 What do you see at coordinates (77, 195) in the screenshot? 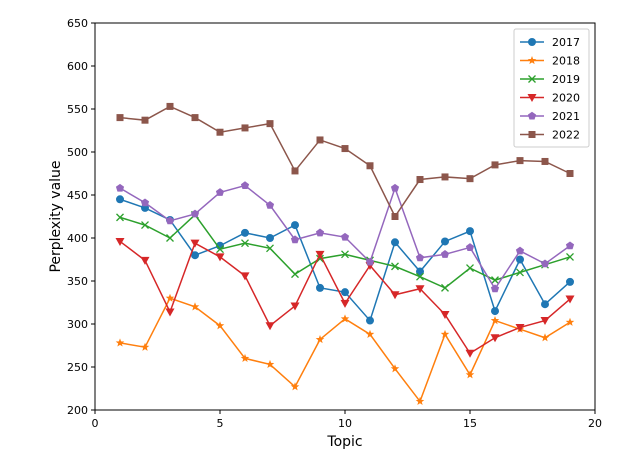
I see `y-tick-label: 450` at bounding box center [77, 195].